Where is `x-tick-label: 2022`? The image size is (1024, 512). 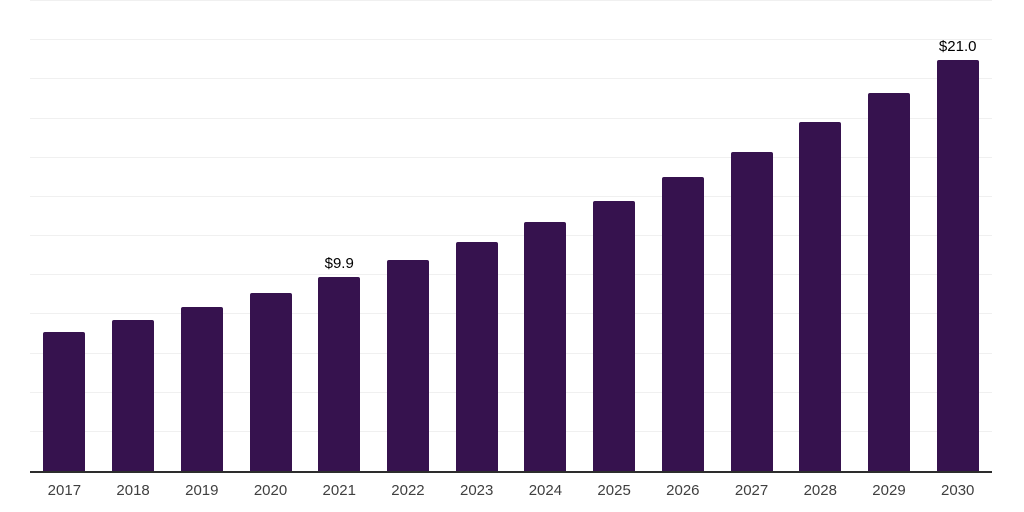
x-tick-label: 2022 is located at coordinates (408, 490).